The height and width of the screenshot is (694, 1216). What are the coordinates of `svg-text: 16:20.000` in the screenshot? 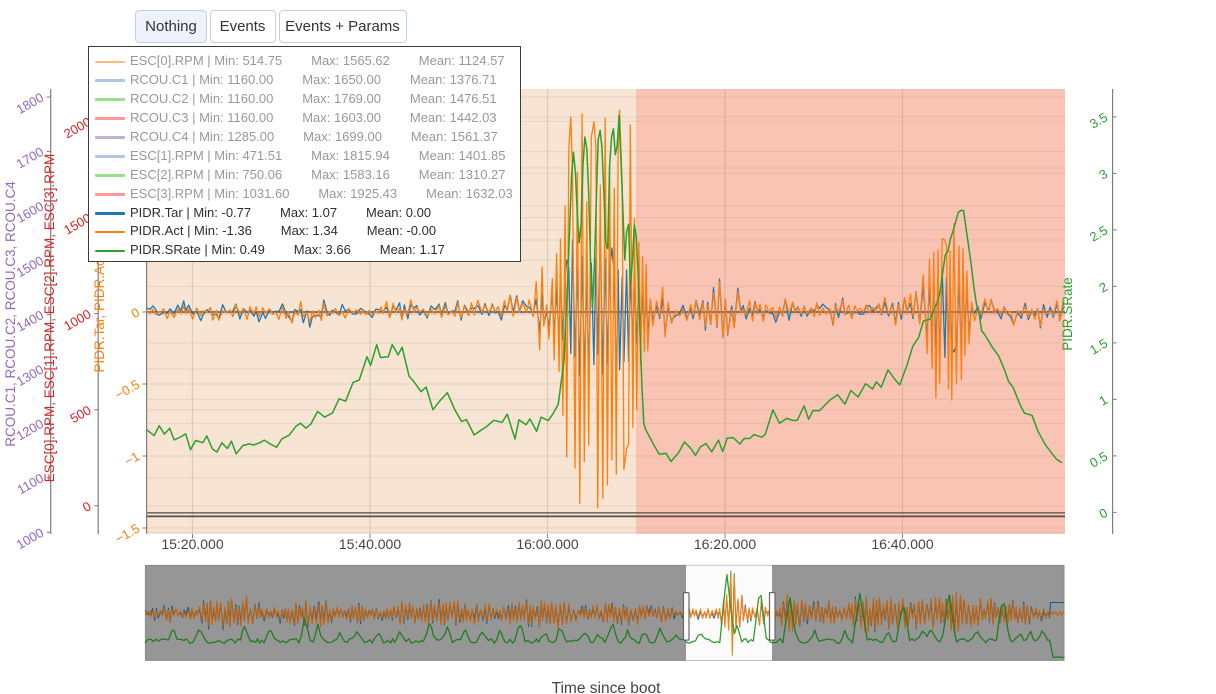 It's located at (725, 544).